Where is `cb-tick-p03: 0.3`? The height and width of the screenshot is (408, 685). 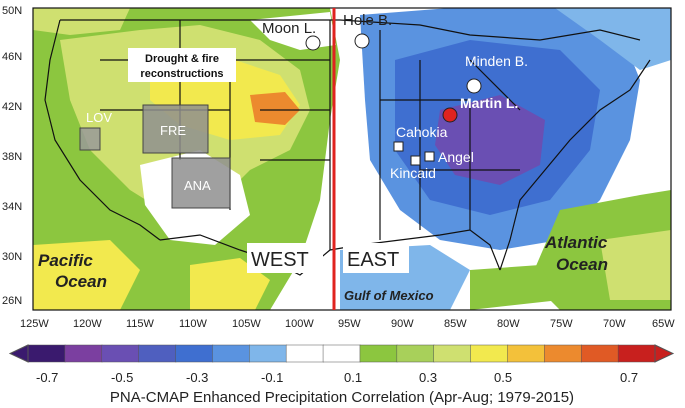
cb-tick-p03: 0.3 is located at coordinates (428, 377).